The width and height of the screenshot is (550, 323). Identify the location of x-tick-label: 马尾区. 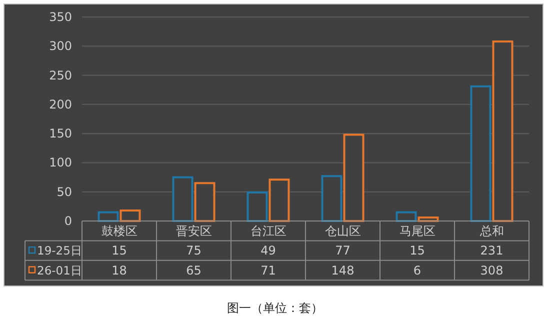
(417, 231).